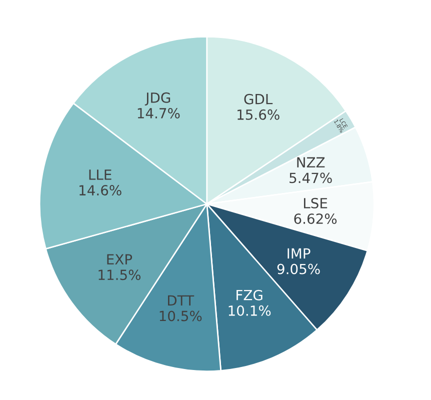 The image size is (431, 400). Describe the element at coordinates (298, 269) in the screenshot. I see `data-label: 9.05%` at that location.